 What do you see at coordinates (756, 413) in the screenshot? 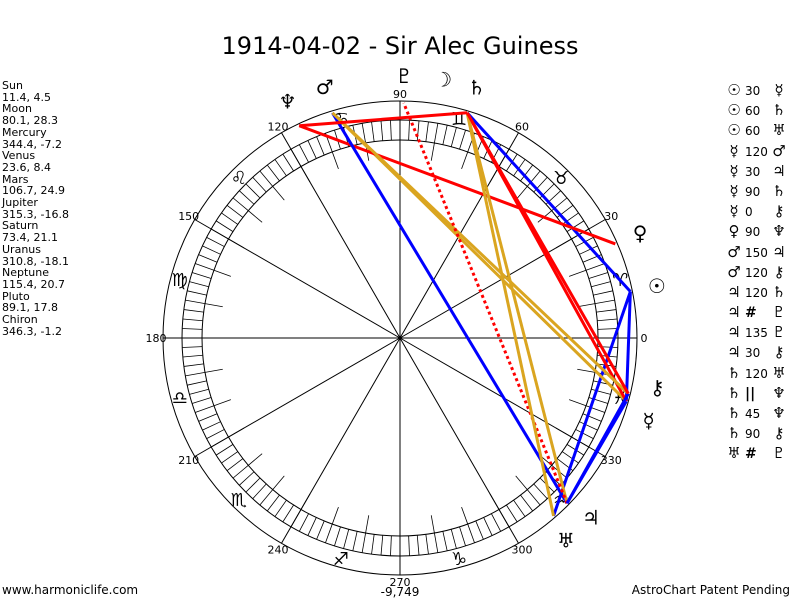
I see `aspect-row: ♄ 45 ♆` at bounding box center [756, 413].